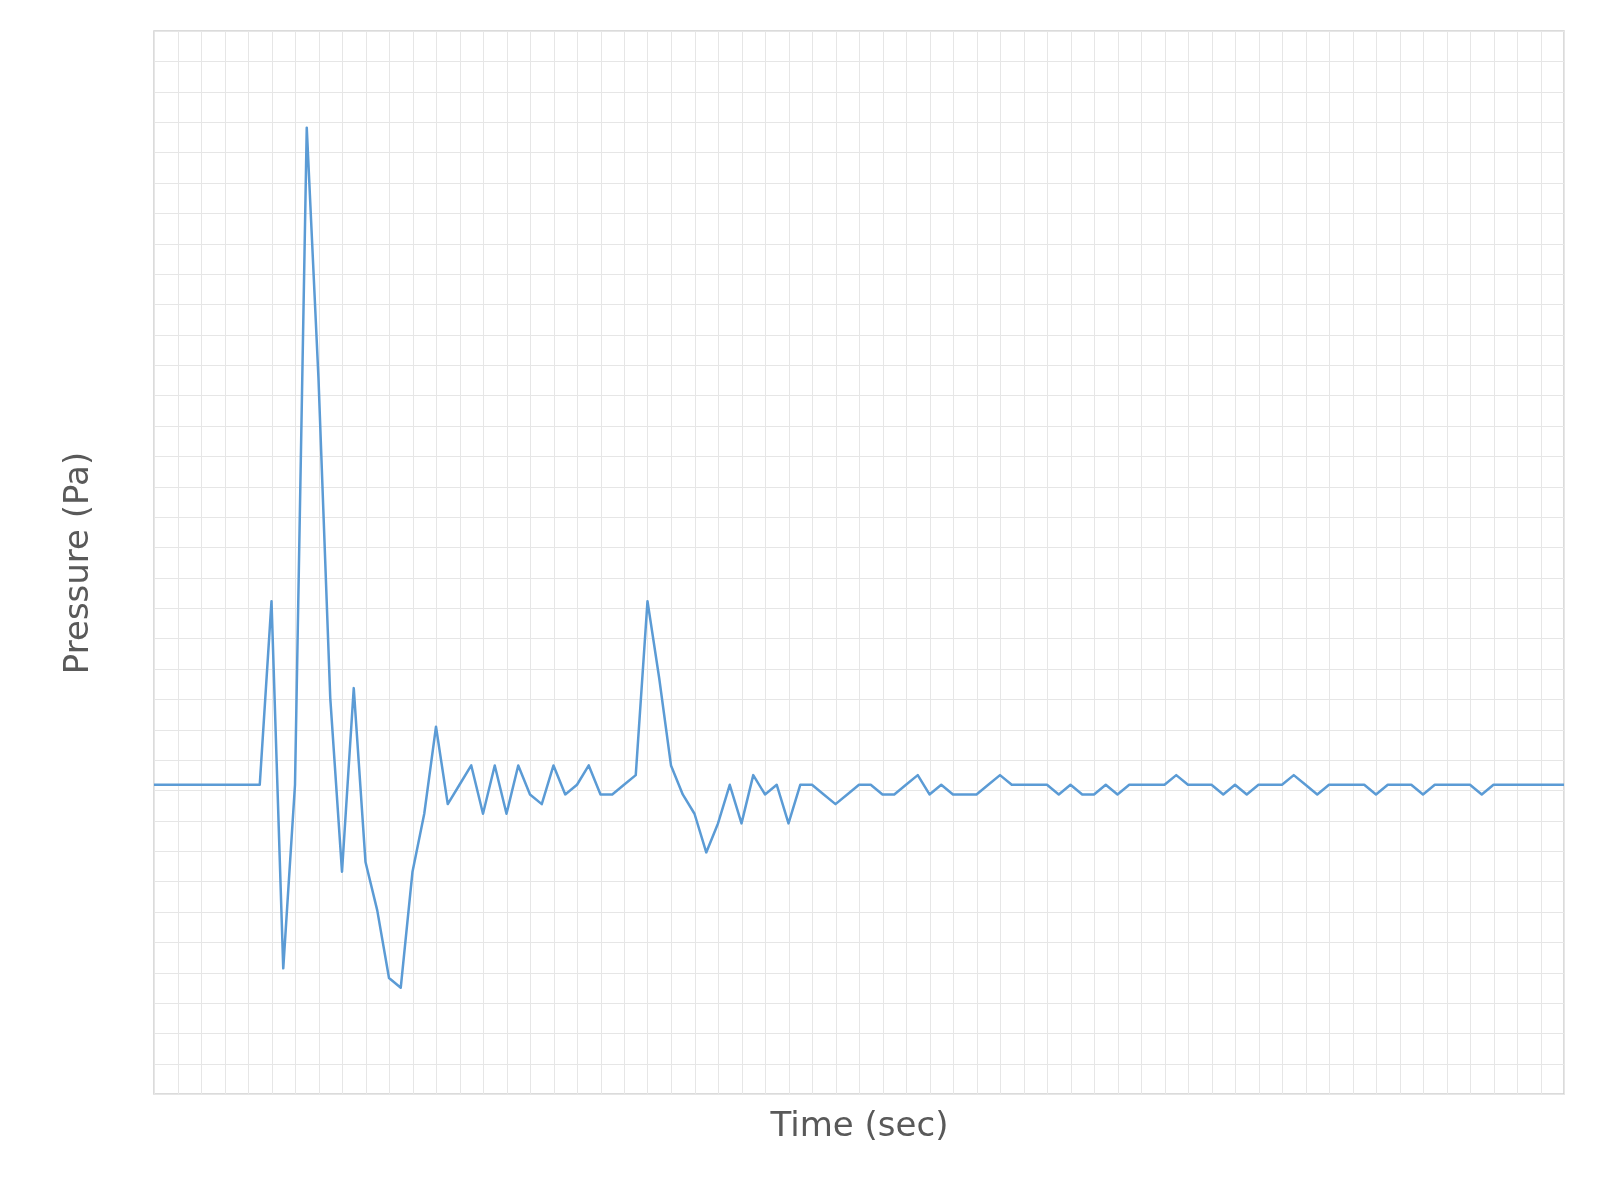  Describe the element at coordinates (75, 563) in the screenshot. I see `y-axis-title: Pressure (Pa)` at that location.